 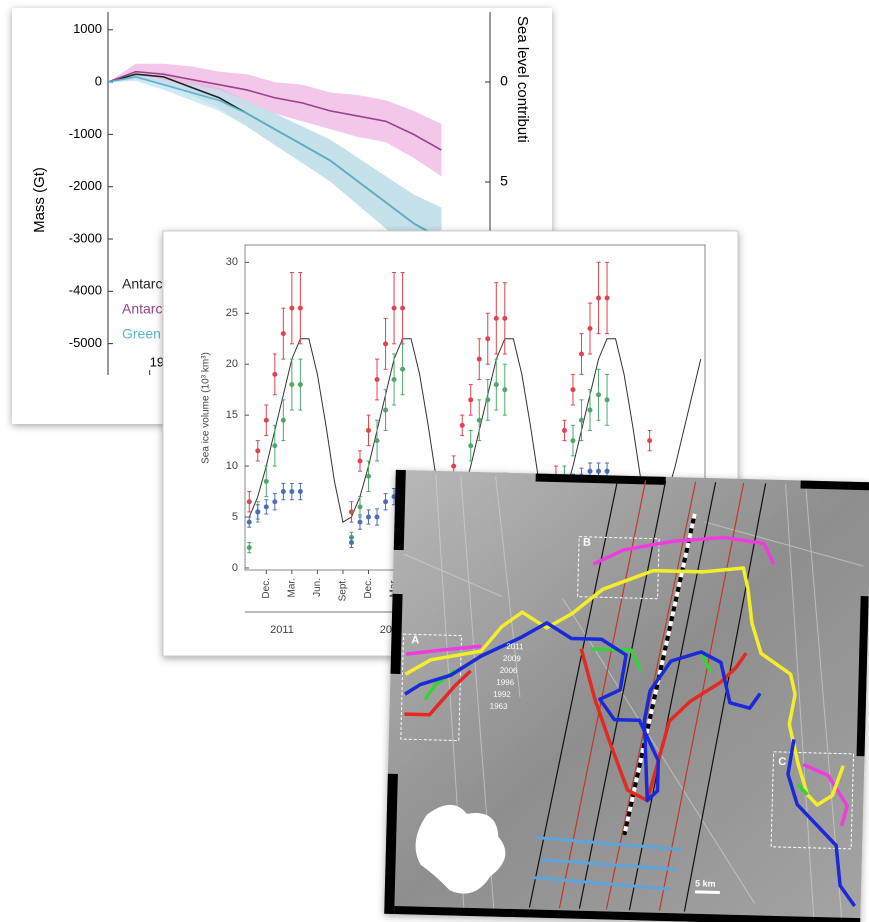 What do you see at coordinates (317, 587) in the screenshot?
I see `x-tick-label: Jun.` at bounding box center [317, 587].